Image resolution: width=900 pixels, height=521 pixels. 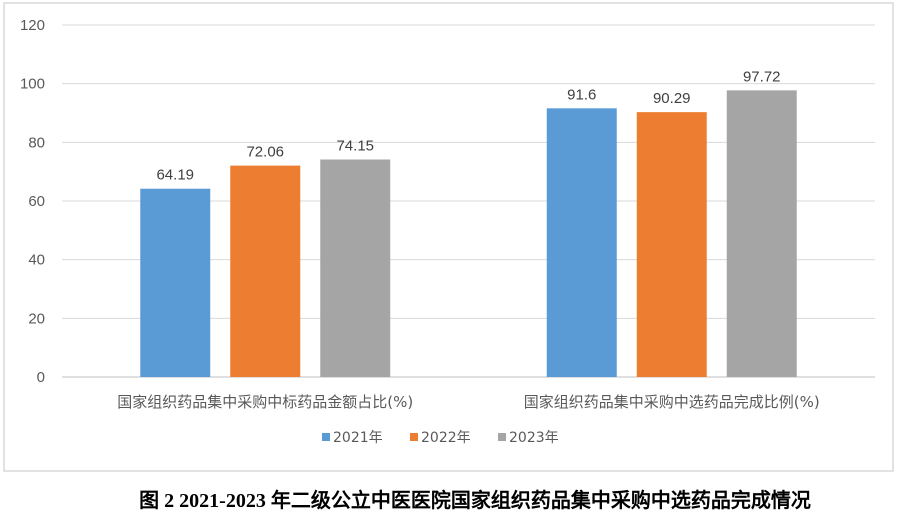 I want to click on legend-label: 2021年, so click(x=358, y=438).